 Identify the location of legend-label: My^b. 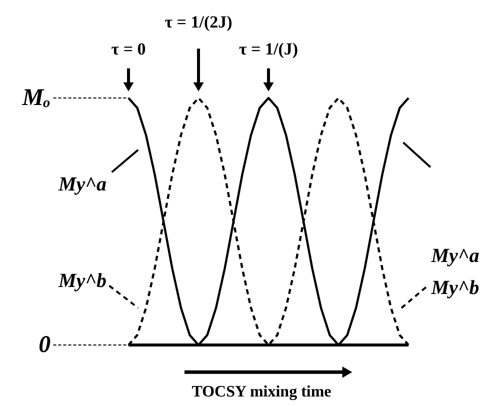
(455, 288).